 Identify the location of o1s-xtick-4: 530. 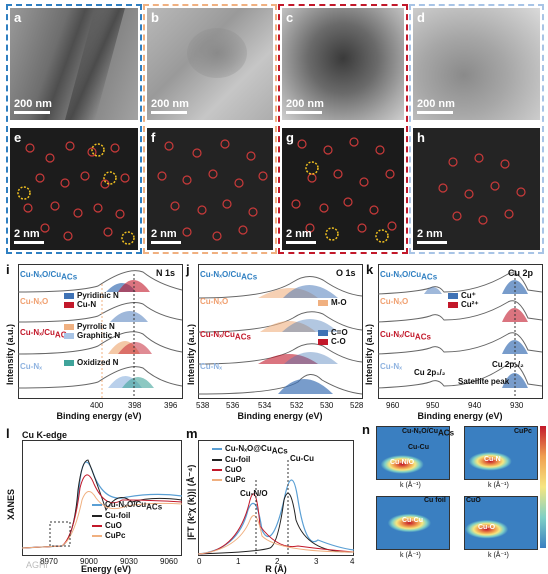
(327, 405).